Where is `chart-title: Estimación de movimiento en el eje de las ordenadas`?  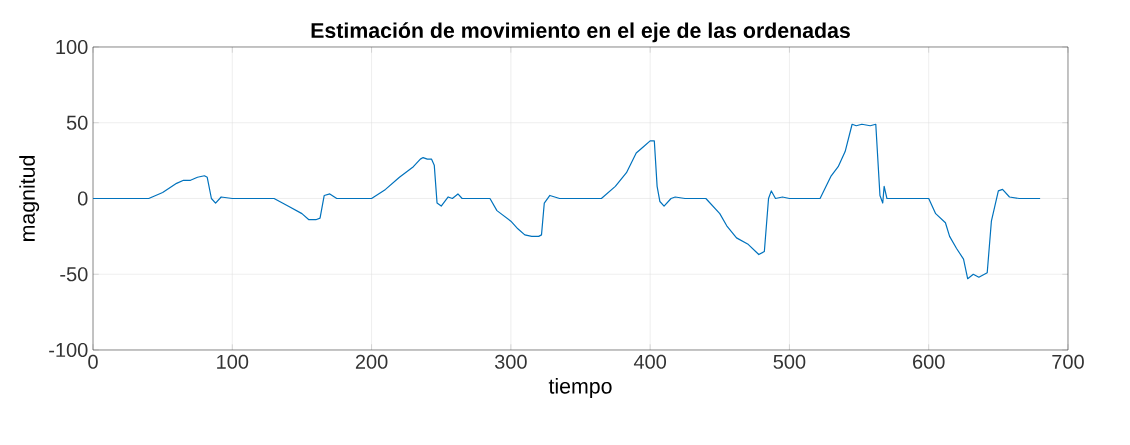
chart-title: Estimación de movimiento en el eje de las ordenadas is located at coordinates (580, 32).